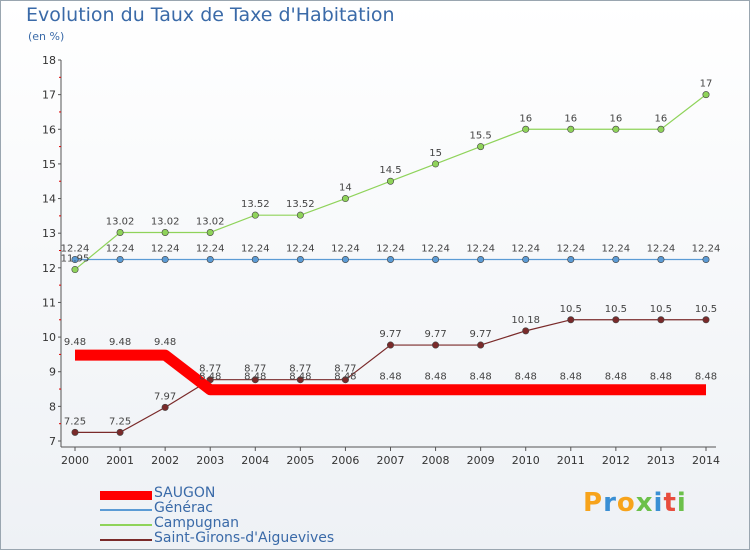  I want to click on proxiti-logo: Proxiti, so click(635, 503).